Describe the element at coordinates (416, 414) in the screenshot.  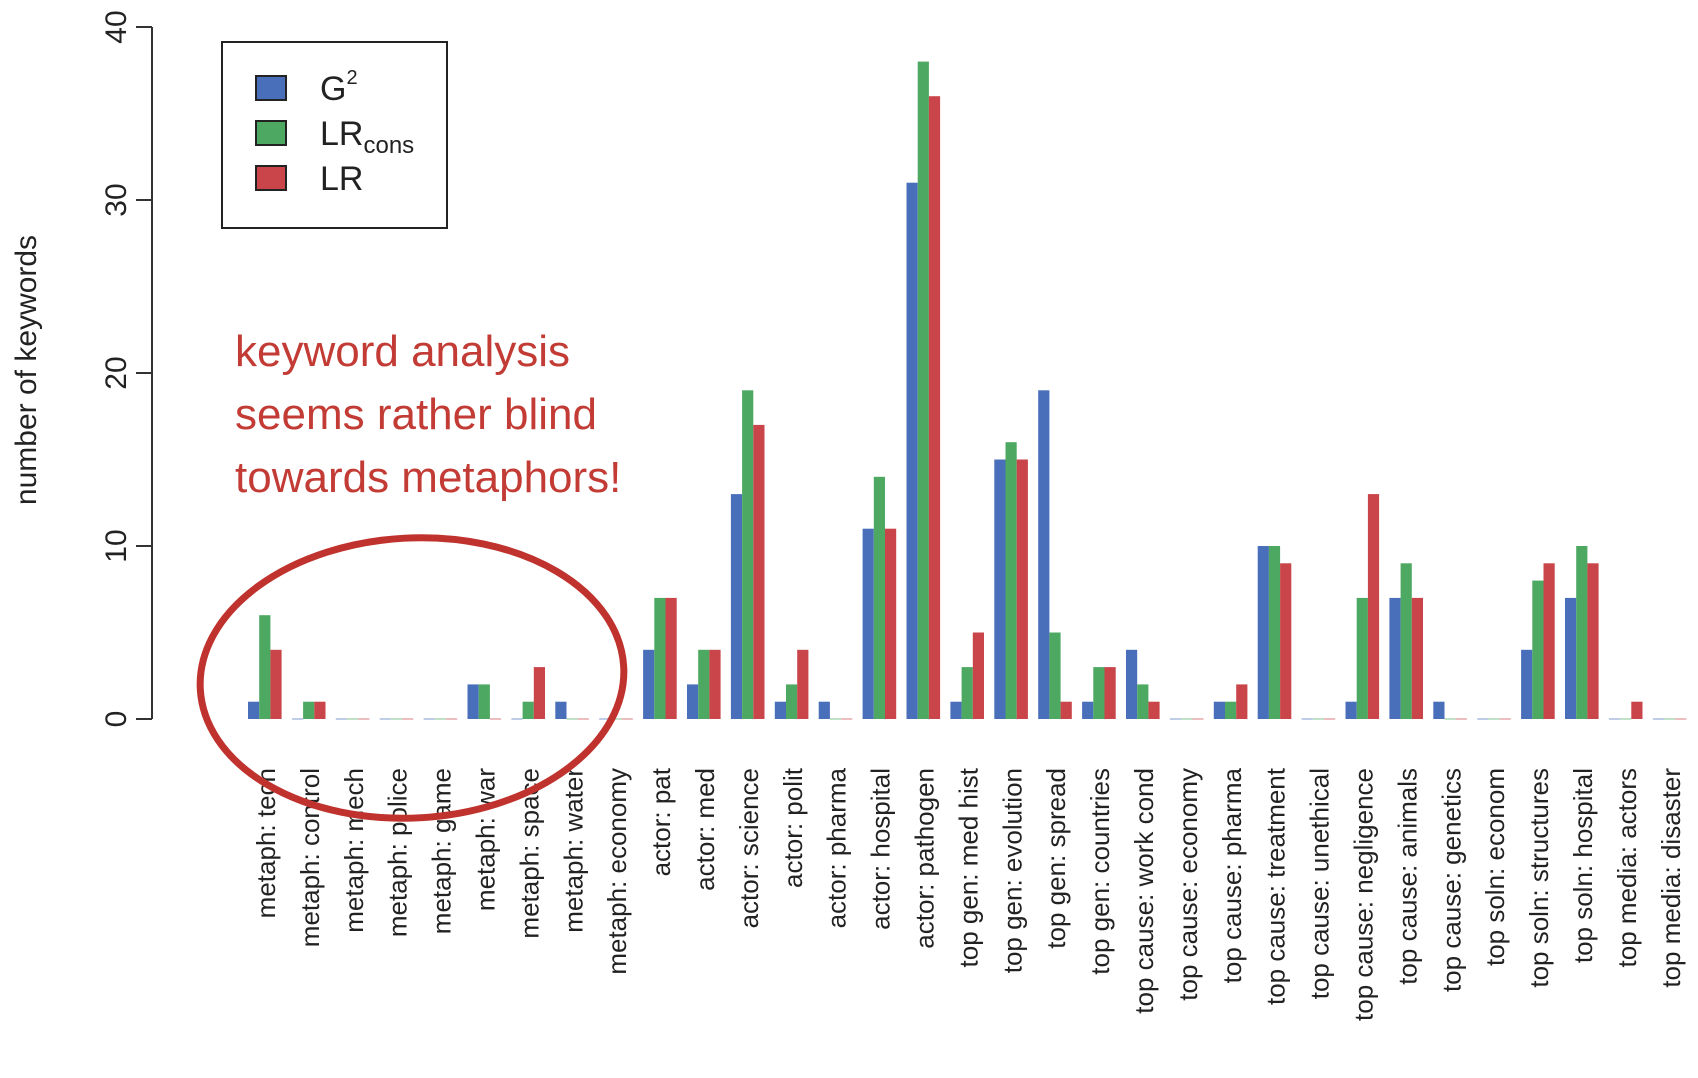
I see `annotation-text: seems rather blind` at that location.